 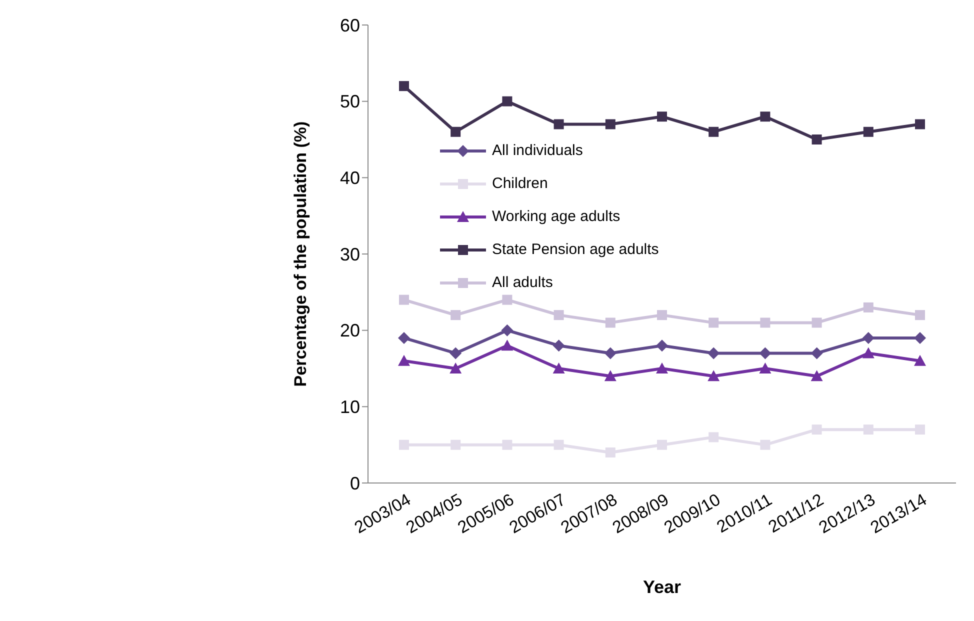 What do you see at coordinates (556, 216) in the screenshot?
I see `legend-label: Working age adults` at bounding box center [556, 216].